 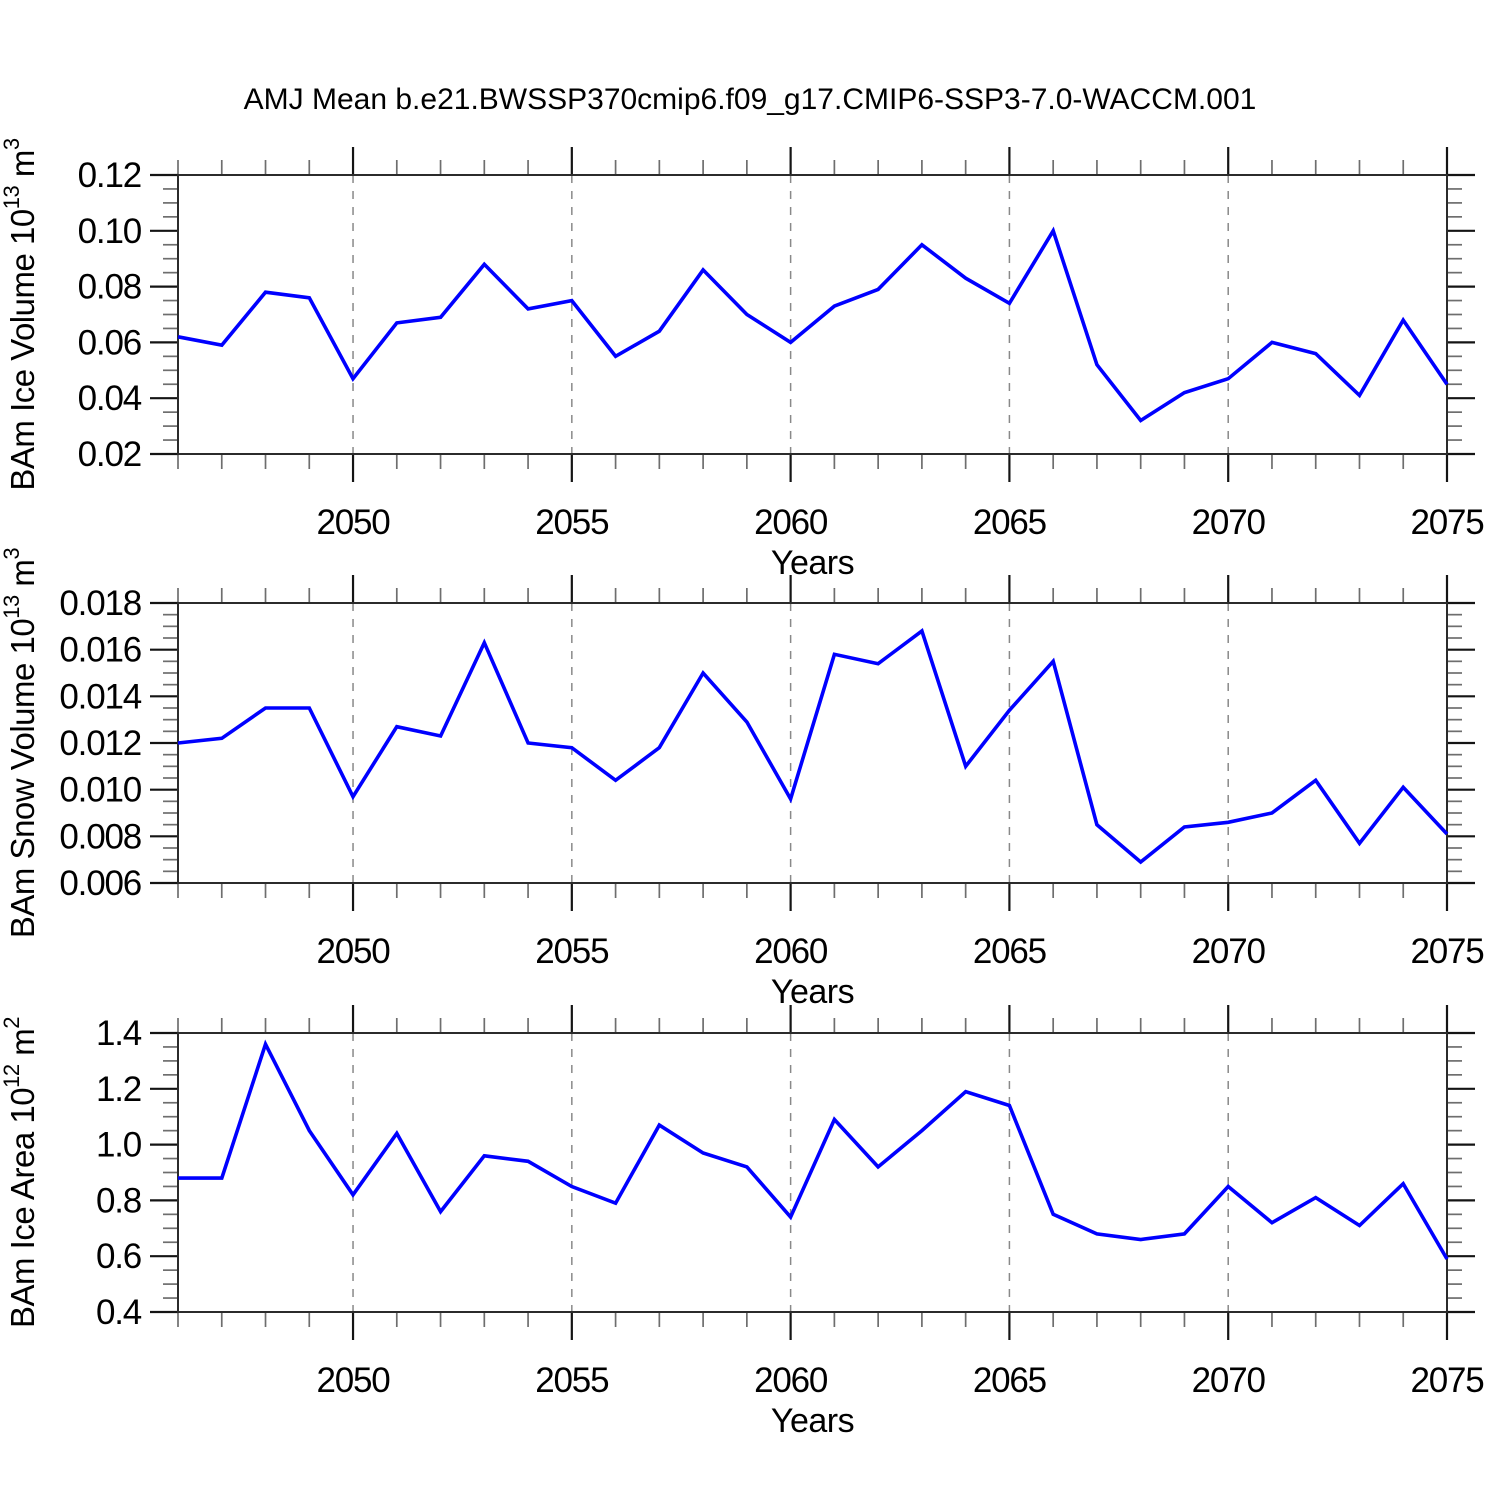 I want to click on y-tick-label: 1.4, so click(x=119, y=1033).